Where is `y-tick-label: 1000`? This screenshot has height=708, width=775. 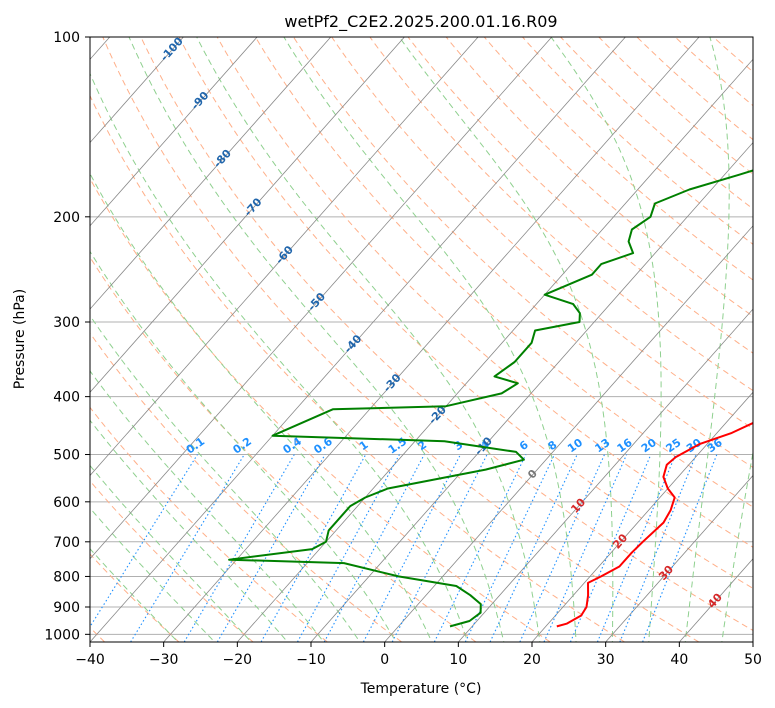
y-tick-label: 1000 is located at coordinates (62, 635).